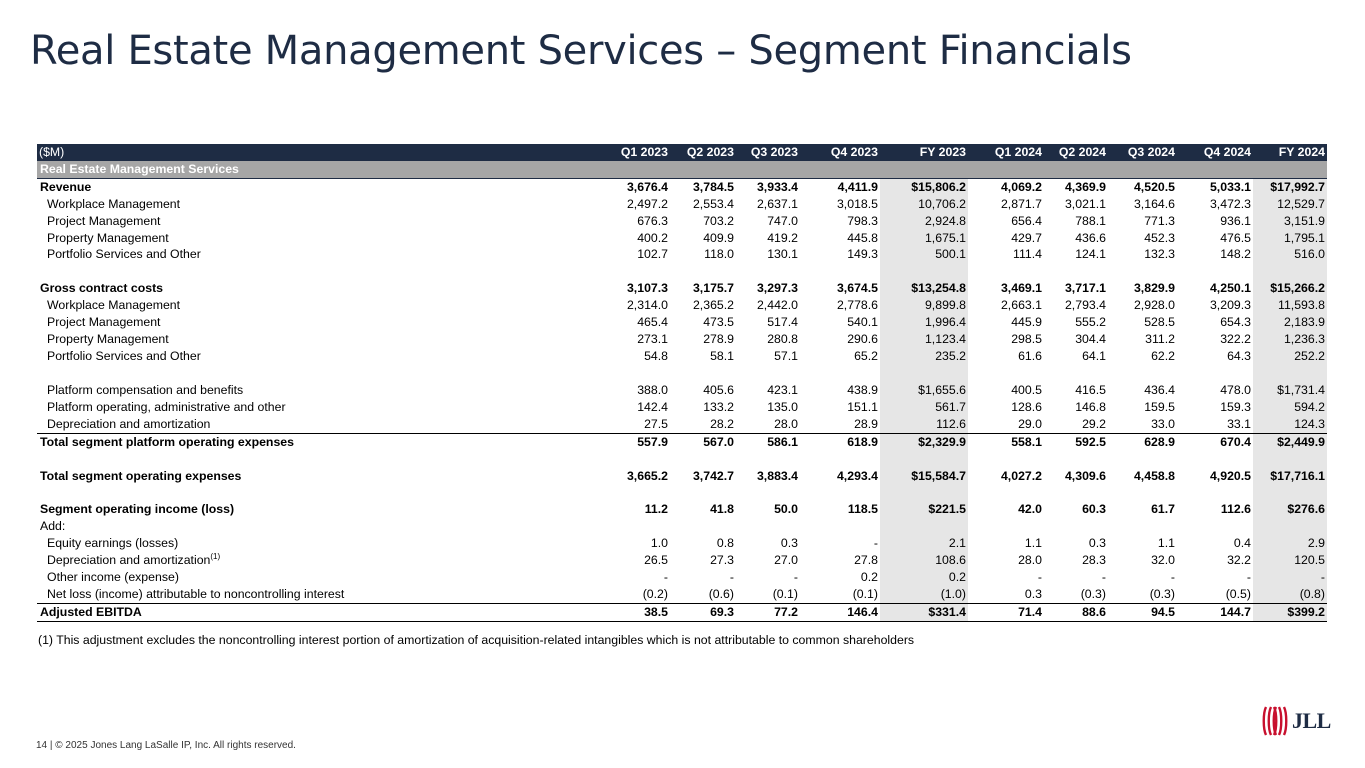 Image resolution: width=1365 pixels, height=768 pixels. What do you see at coordinates (638, 152) in the screenshot?
I see `column-header: Q1 2023` at bounding box center [638, 152].